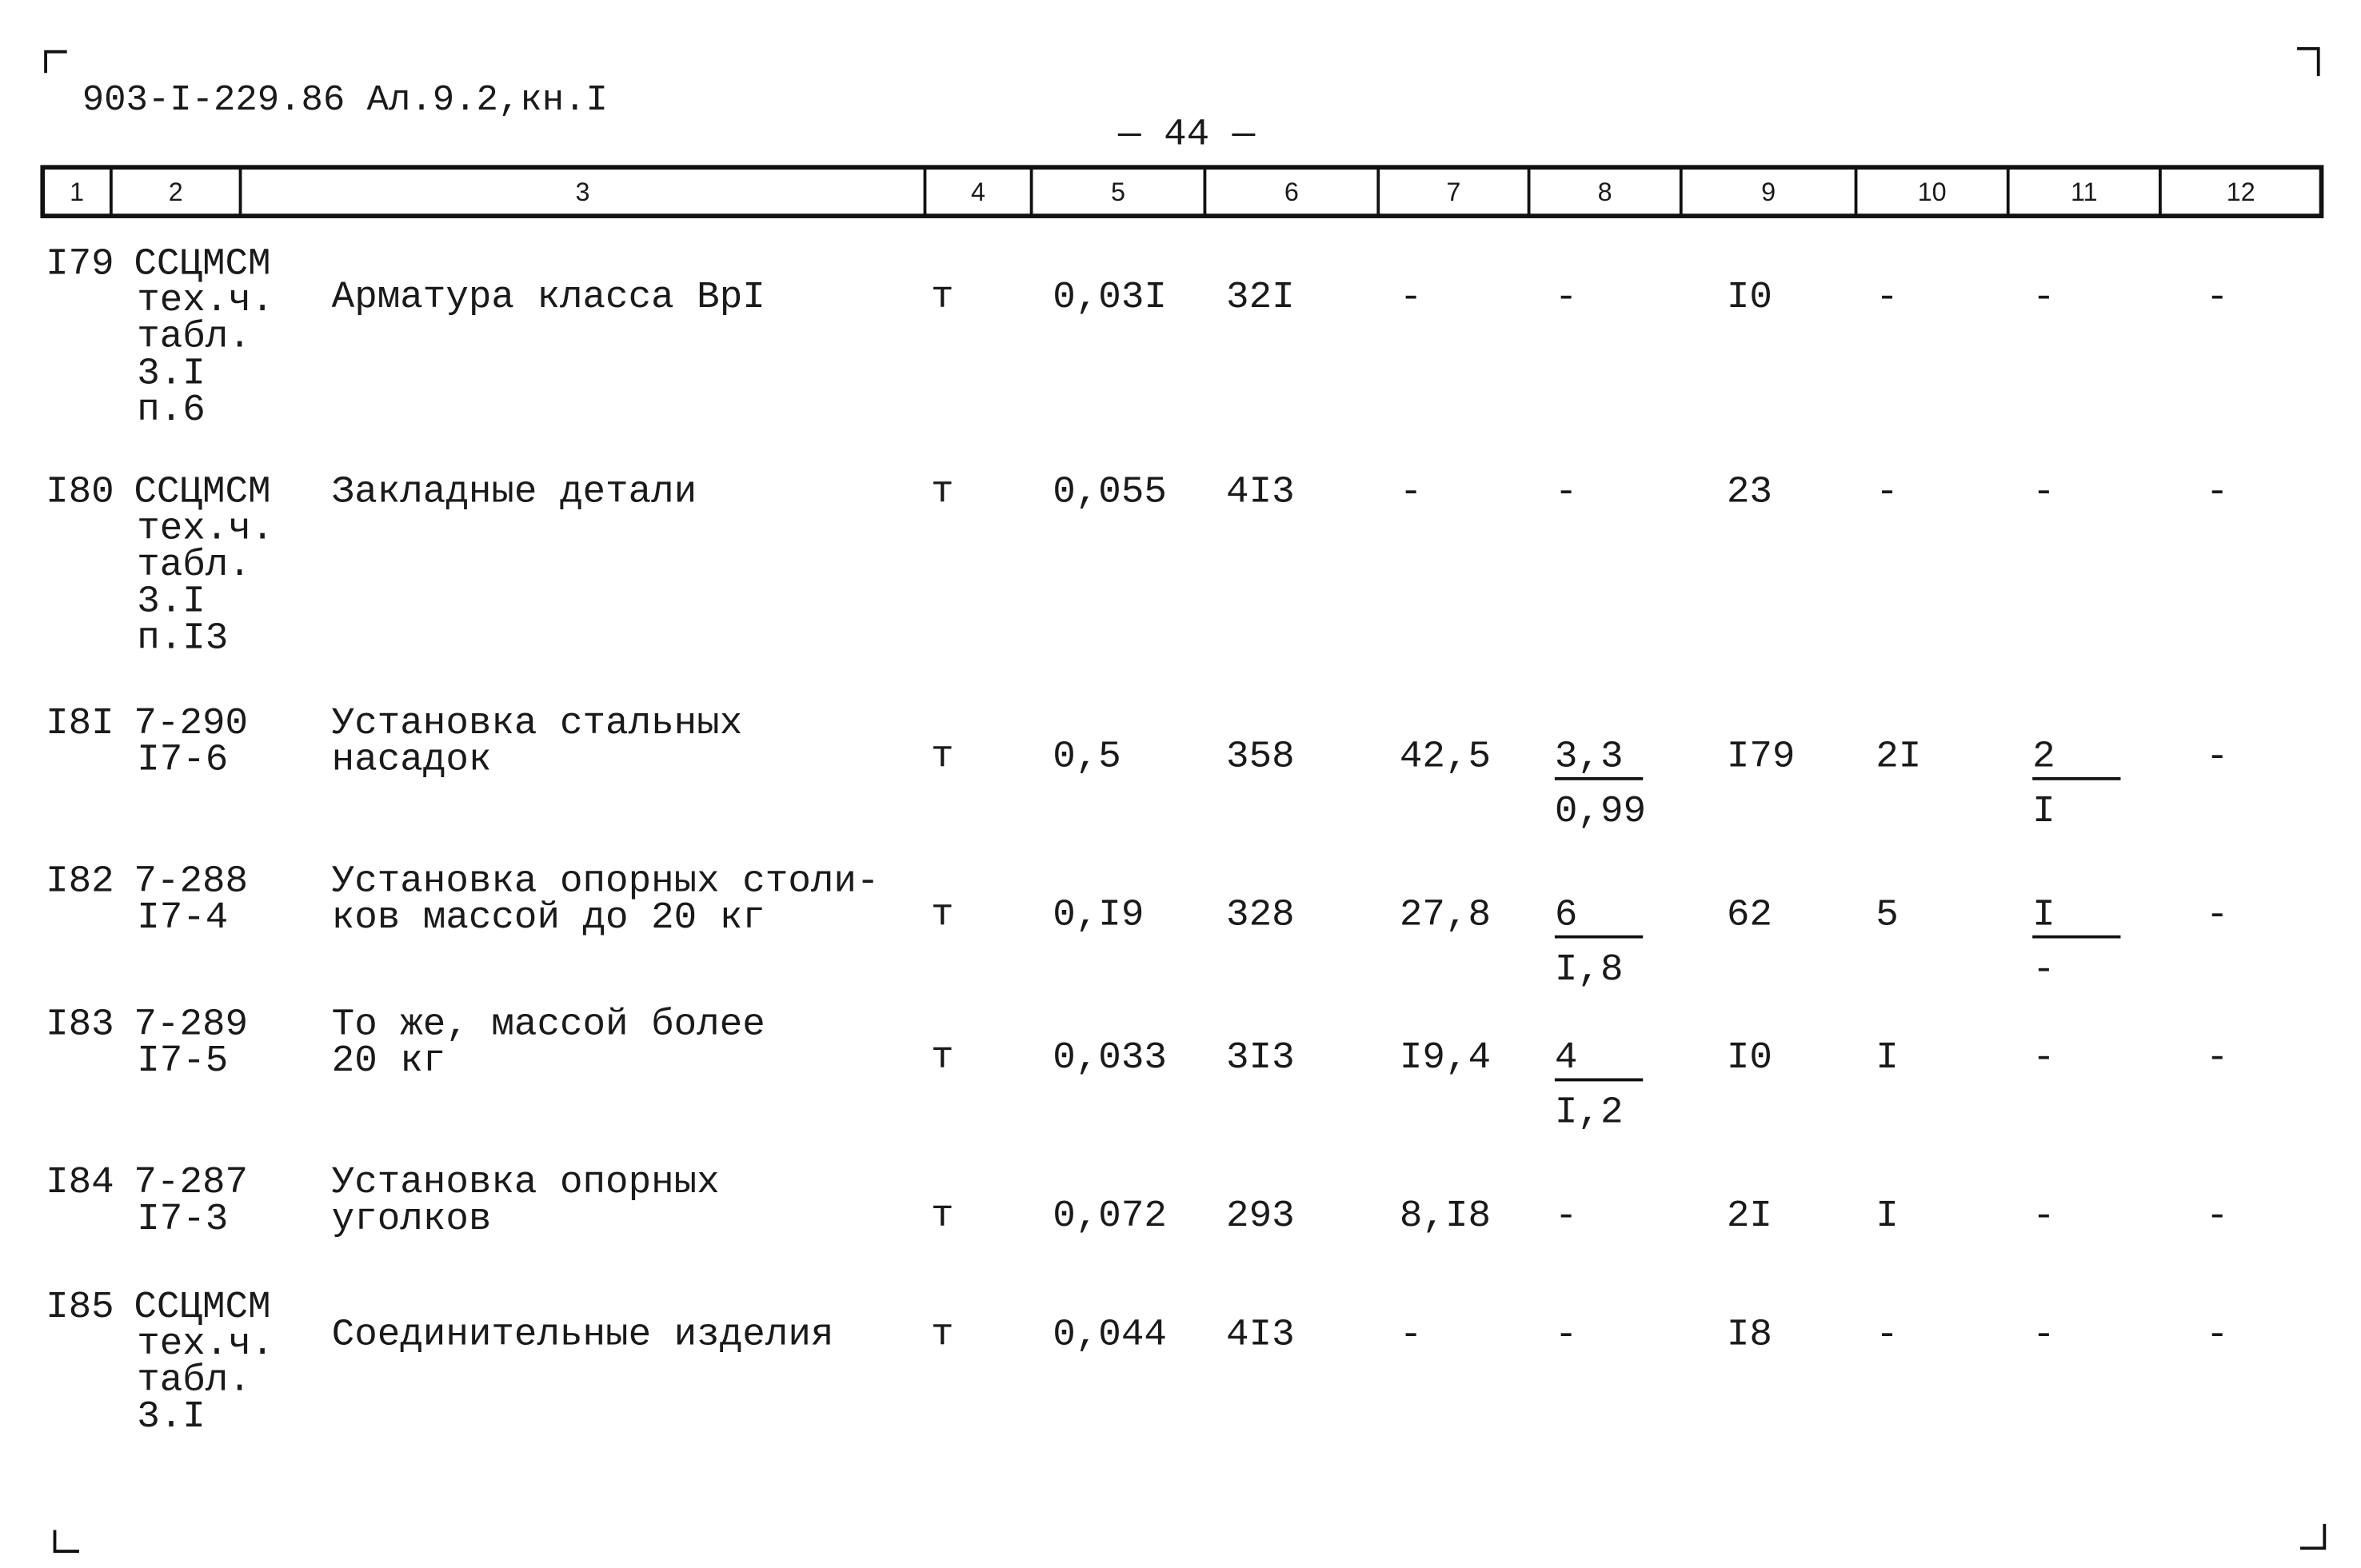 The height and width of the screenshot is (1568, 2361). What do you see at coordinates (1932, 192) in the screenshot?
I see `column-header: 10` at bounding box center [1932, 192].